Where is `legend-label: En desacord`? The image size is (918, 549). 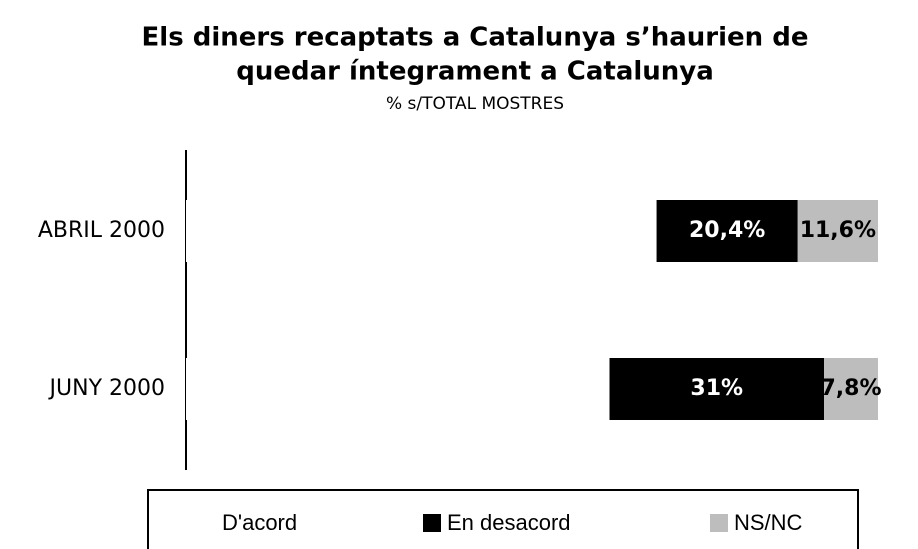 legend-label: En desacord is located at coordinates (509, 522).